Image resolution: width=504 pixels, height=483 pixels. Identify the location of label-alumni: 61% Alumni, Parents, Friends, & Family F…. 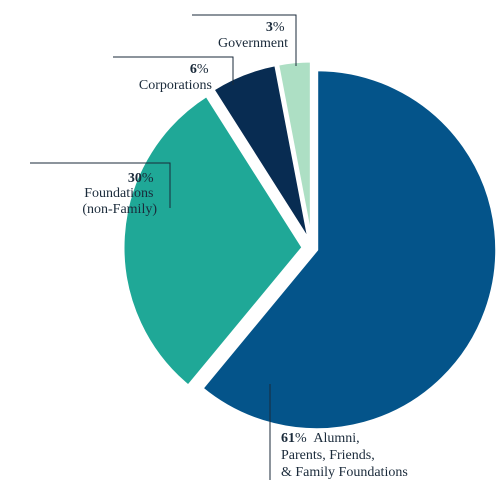
(344, 455).